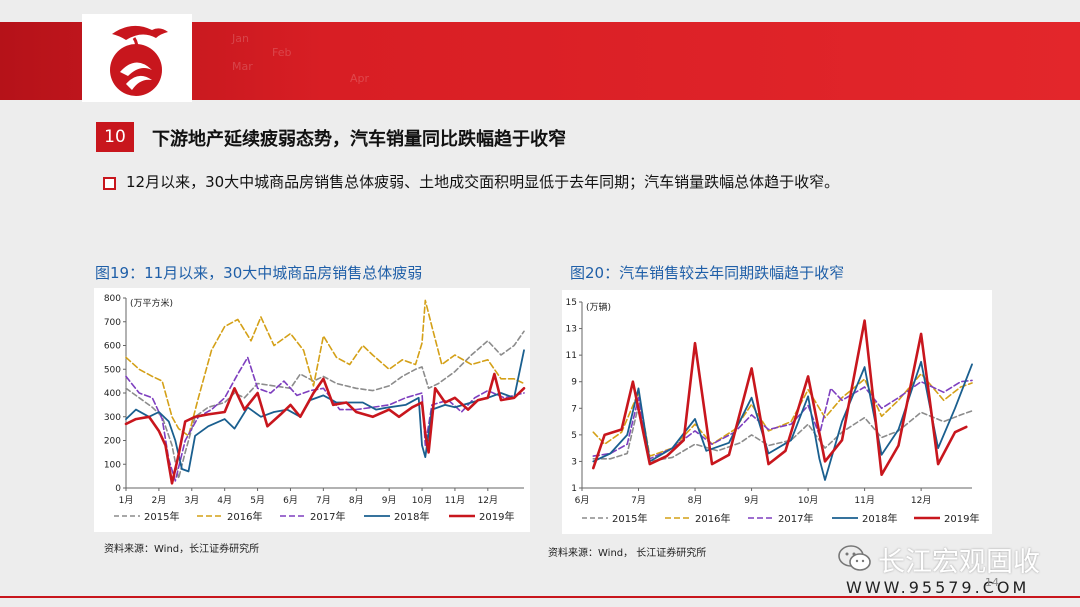  I want to click on y-tick-label: 100, so click(112, 465).